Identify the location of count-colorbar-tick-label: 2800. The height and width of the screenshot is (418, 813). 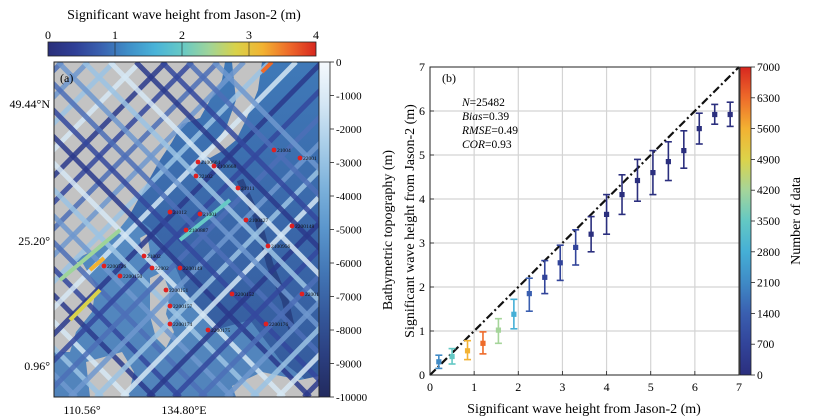
(768, 253).